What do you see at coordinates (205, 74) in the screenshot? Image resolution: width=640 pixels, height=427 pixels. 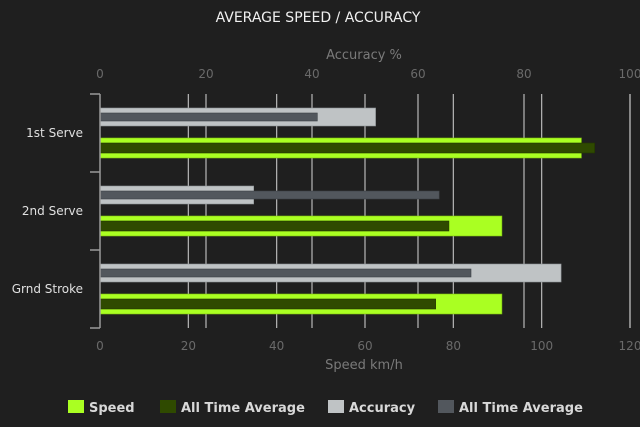 I see `tick-label-accuracy: 20` at bounding box center [205, 74].